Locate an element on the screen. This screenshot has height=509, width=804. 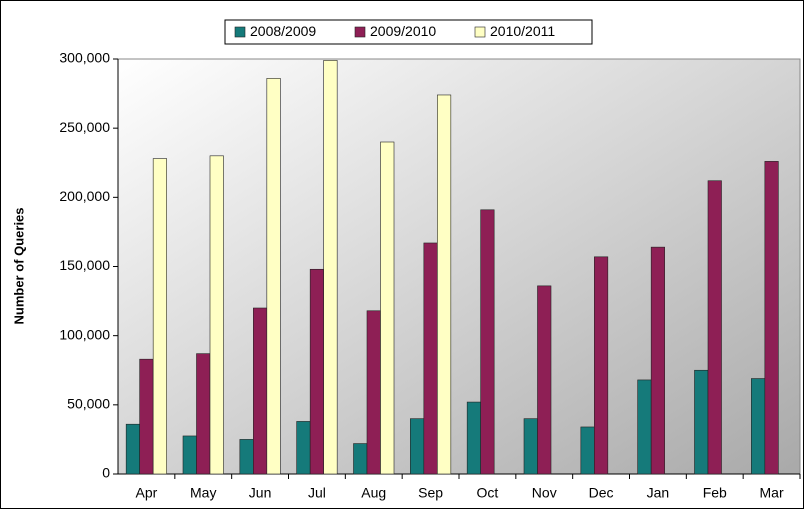
legend-label: 2009/2010 is located at coordinates (403, 31).